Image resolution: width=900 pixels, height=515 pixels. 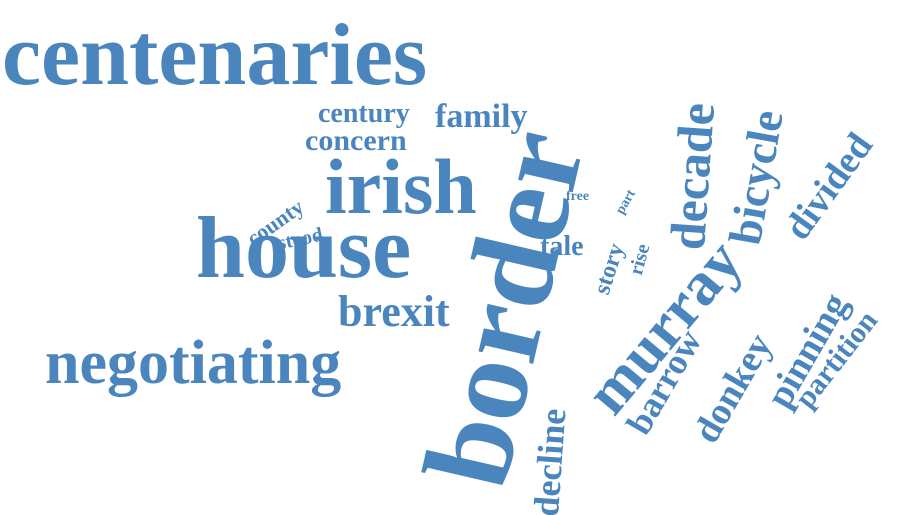 I want to click on word-decade: decade, so click(x=692, y=176).